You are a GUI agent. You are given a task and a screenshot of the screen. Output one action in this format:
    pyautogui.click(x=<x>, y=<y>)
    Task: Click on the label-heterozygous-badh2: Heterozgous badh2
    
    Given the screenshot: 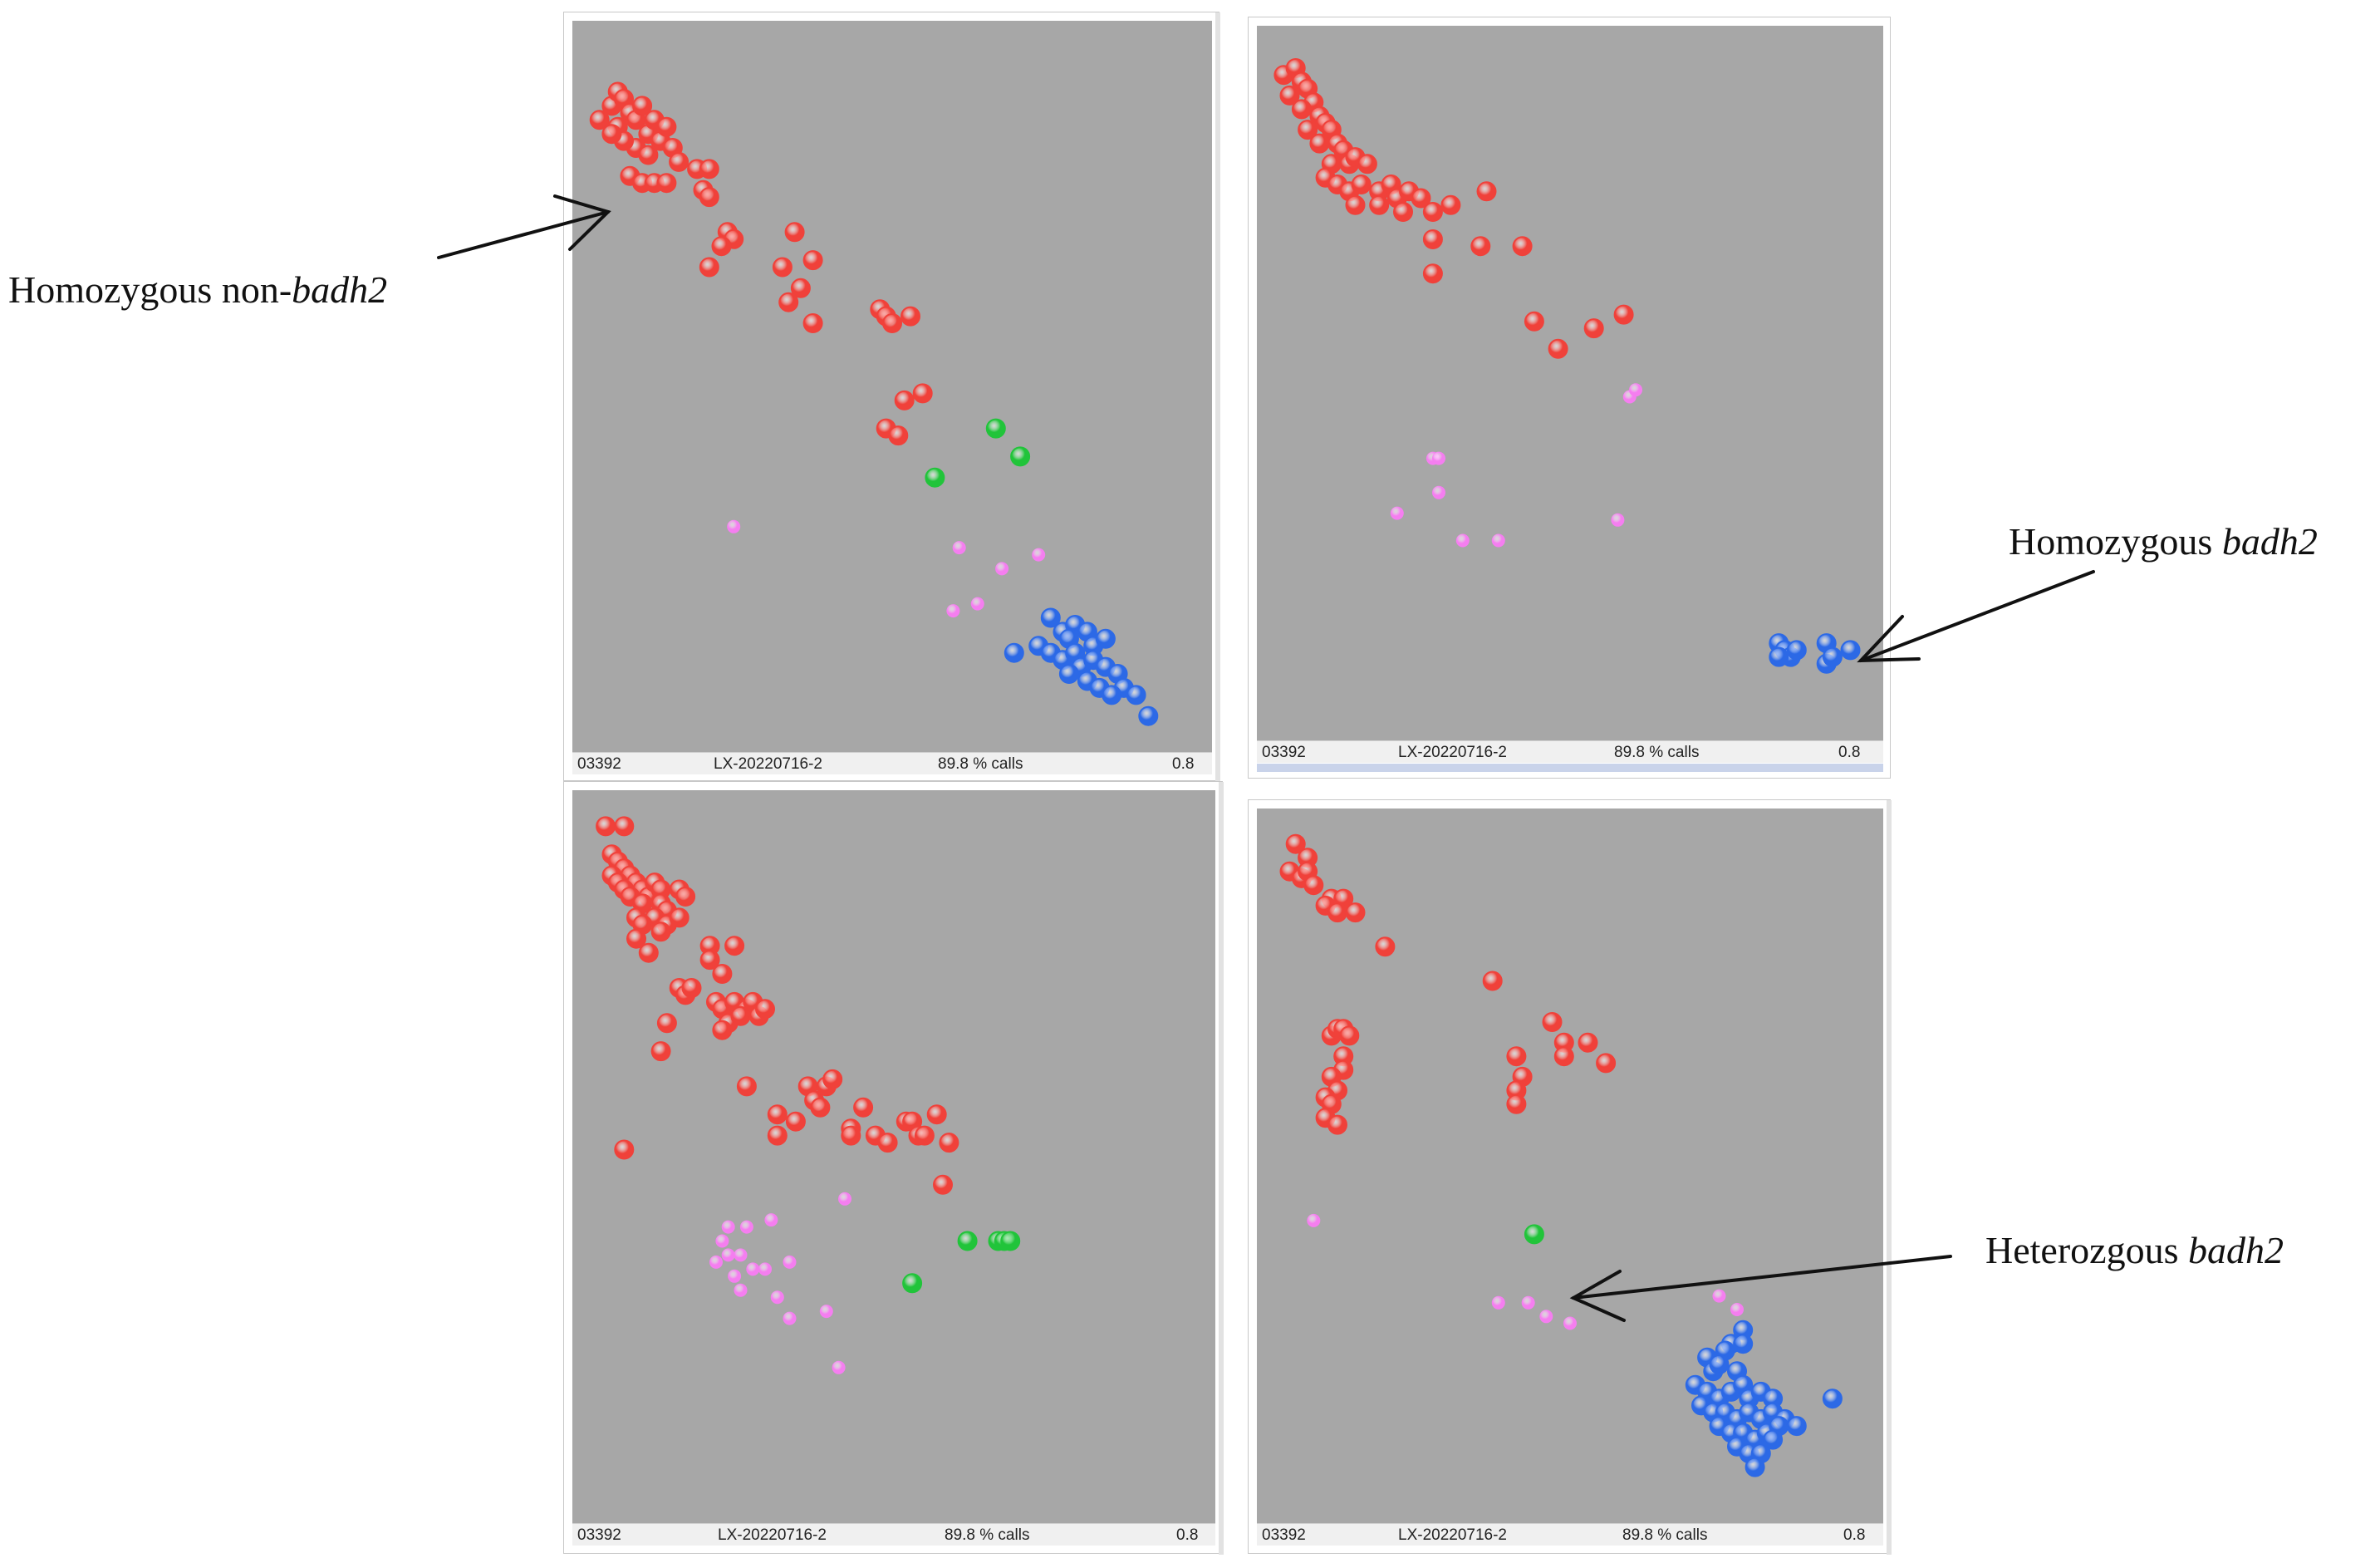 What is the action you would take?
    pyautogui.click(x=2134, y=1250)
    